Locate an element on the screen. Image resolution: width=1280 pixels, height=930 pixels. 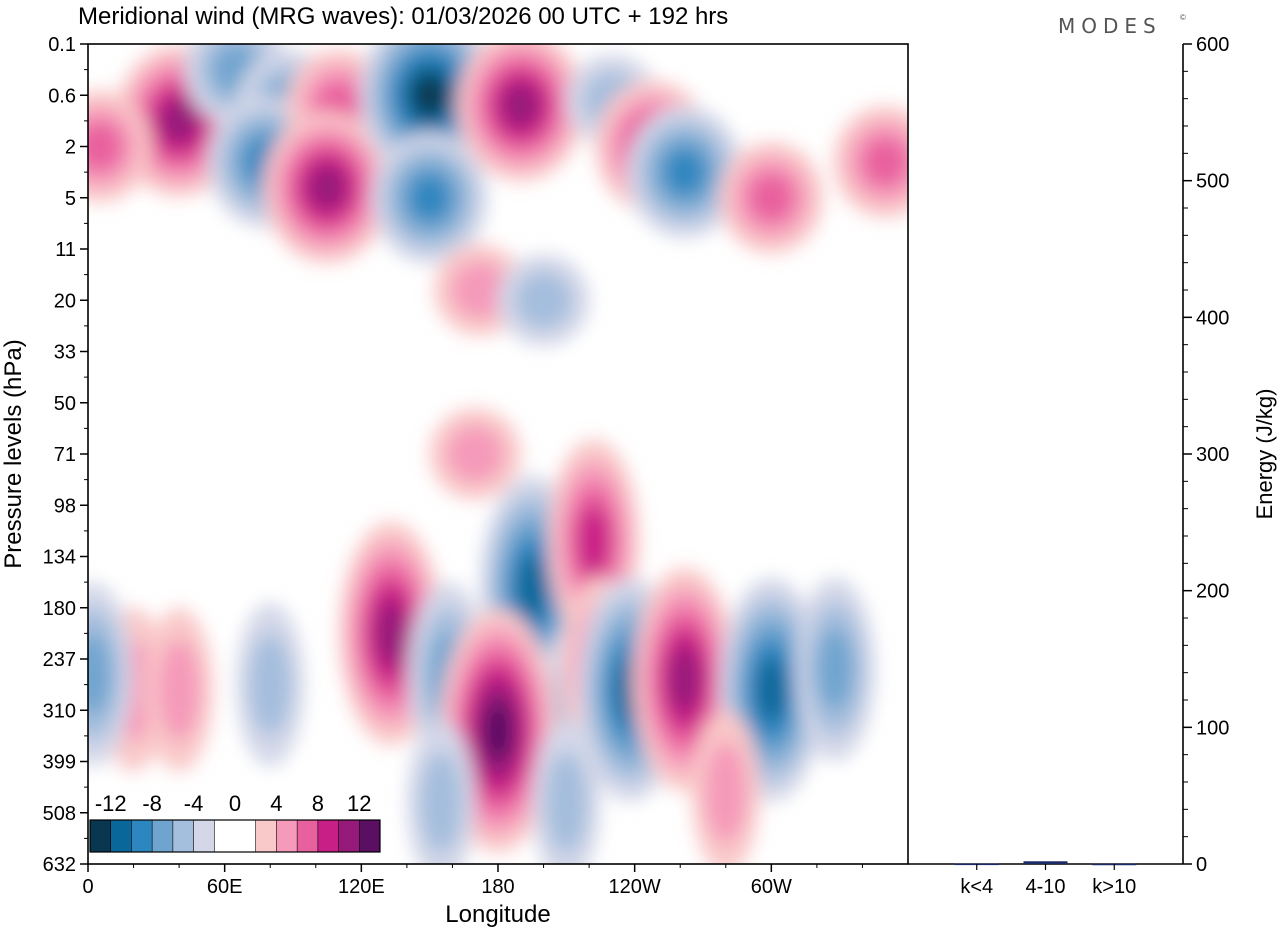
y-tick-label: 134 is located at coordinates (59, 558).